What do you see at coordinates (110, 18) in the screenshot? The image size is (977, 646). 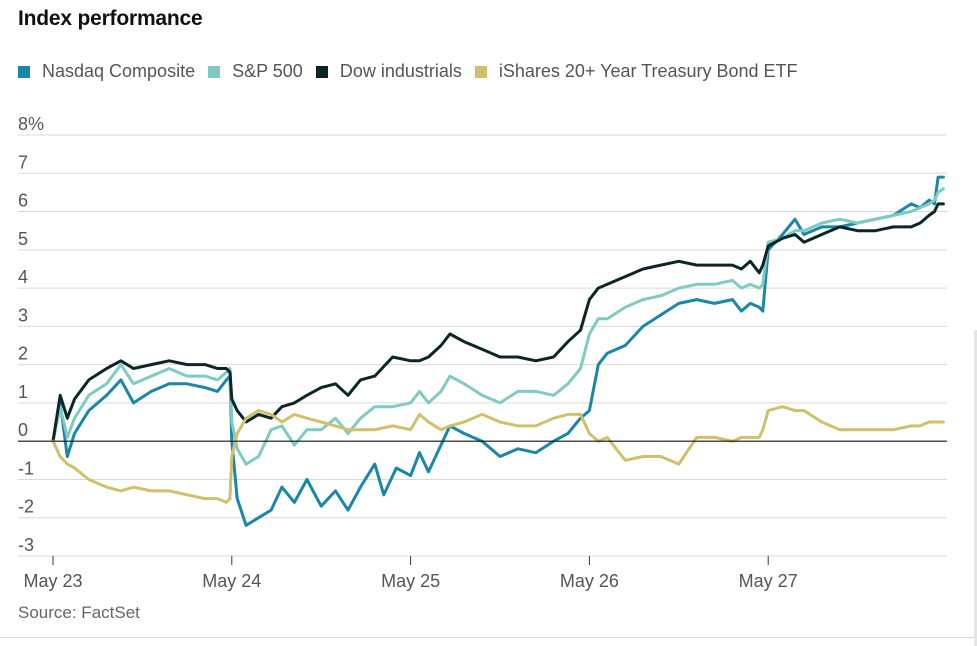 I see `chart-title: Index performance` at bounding box center [110, 18].